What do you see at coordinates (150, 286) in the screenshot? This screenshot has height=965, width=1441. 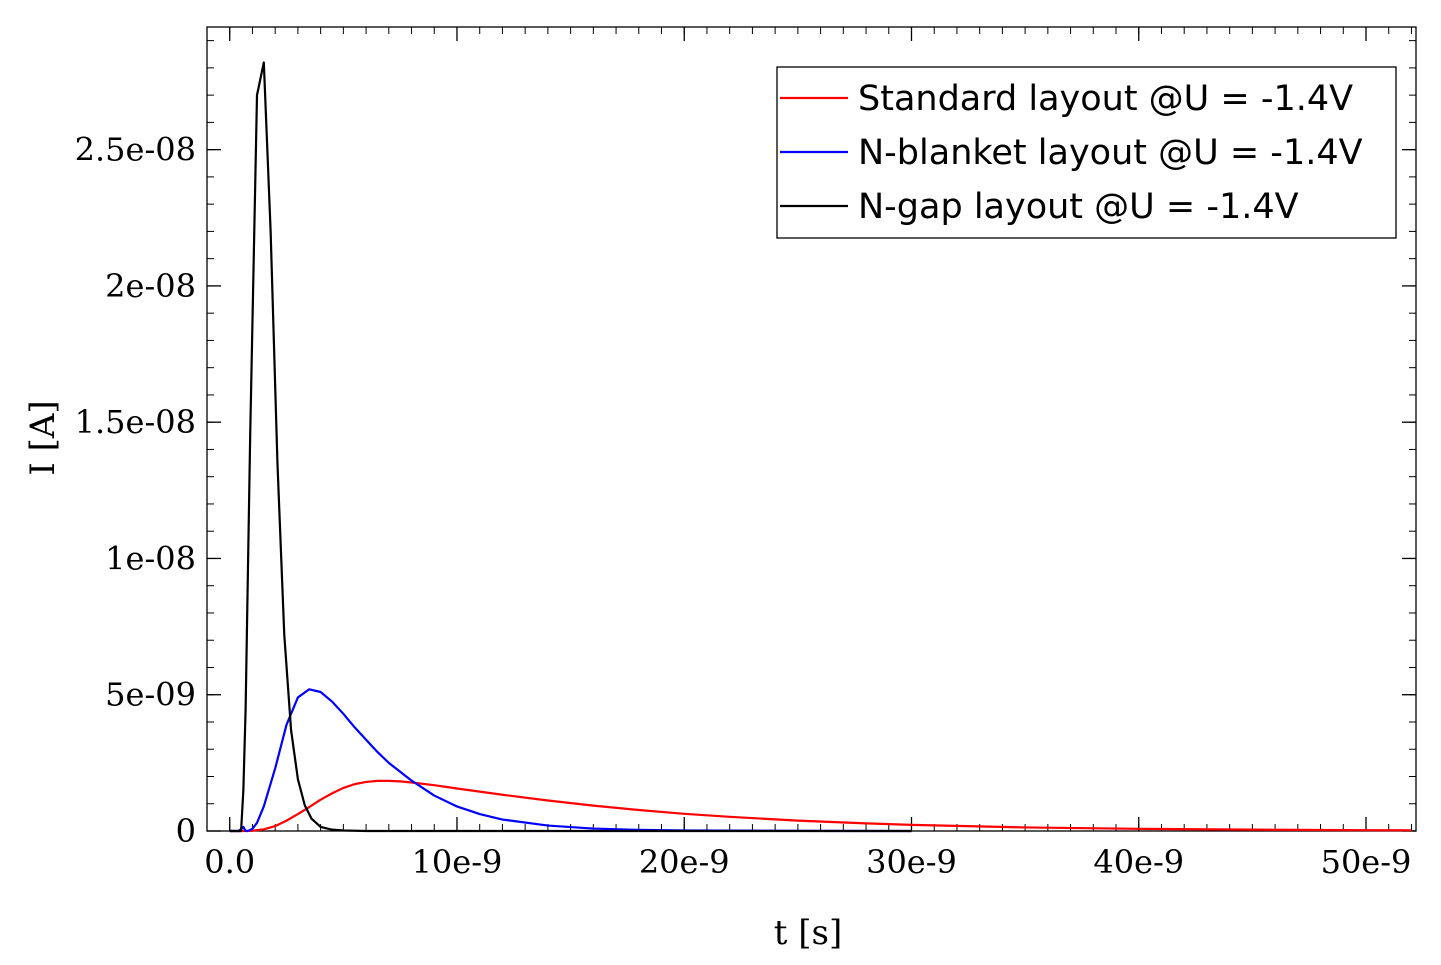 I see `y-tick-label: 2e-08` at bounding box center [150, 286].